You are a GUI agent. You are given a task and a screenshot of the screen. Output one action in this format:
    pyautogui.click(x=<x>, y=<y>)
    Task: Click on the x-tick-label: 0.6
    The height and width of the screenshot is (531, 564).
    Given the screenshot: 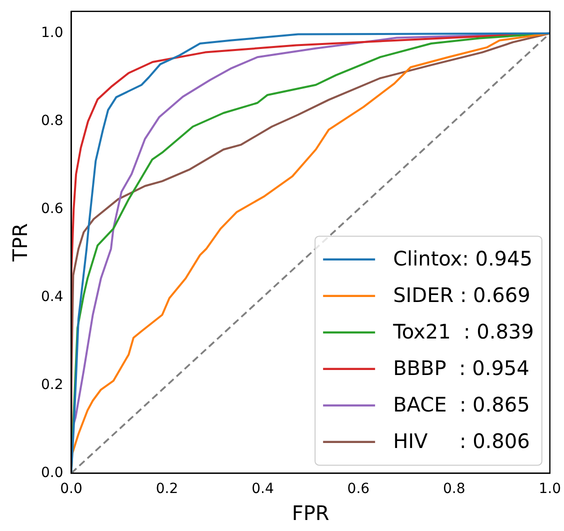 What is the action you would take?
    pyautogui.click(x=358, y=489)
    